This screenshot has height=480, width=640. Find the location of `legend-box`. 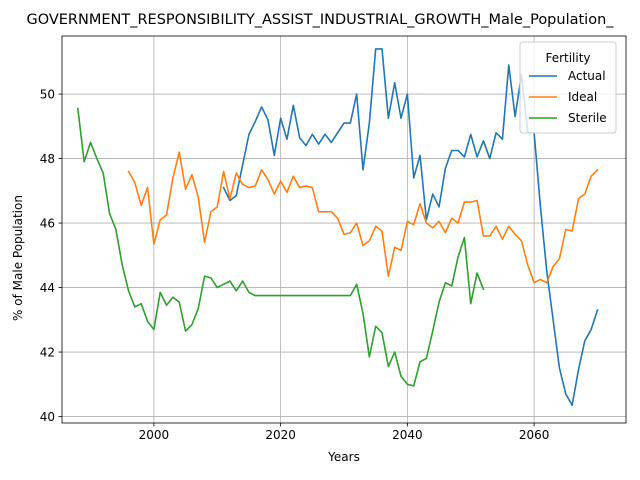

legend-box is located at coordinates (568, 87).